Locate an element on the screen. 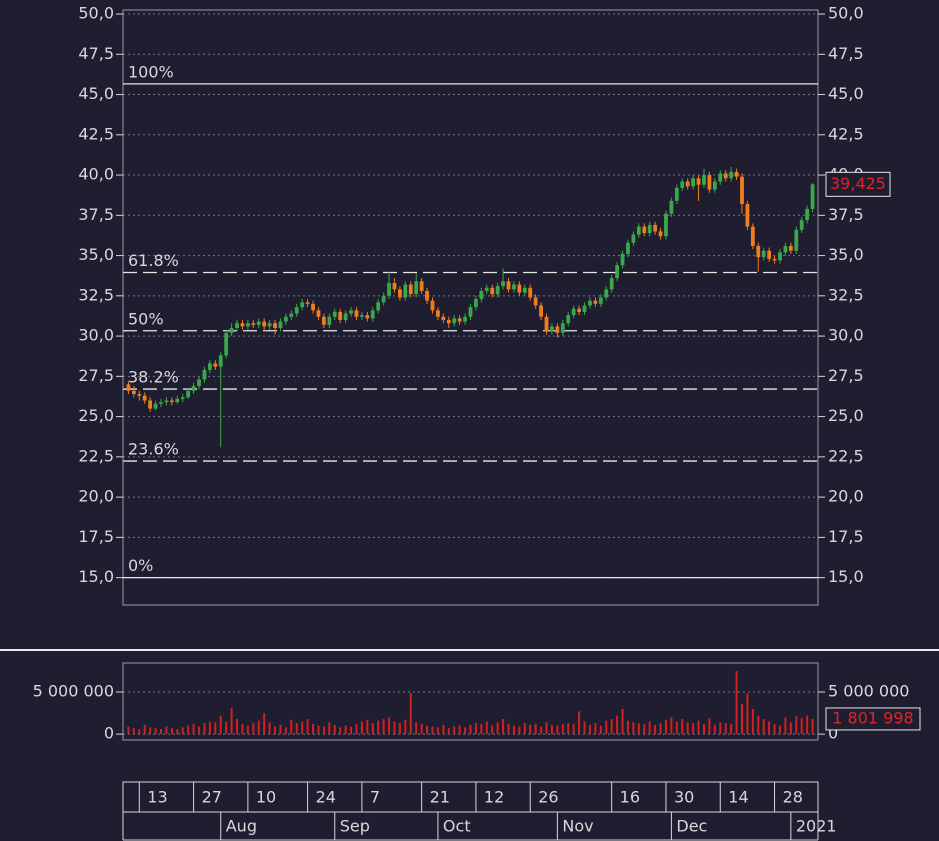  y-tick-label: 22,5 is located at coordinates (96, 455).